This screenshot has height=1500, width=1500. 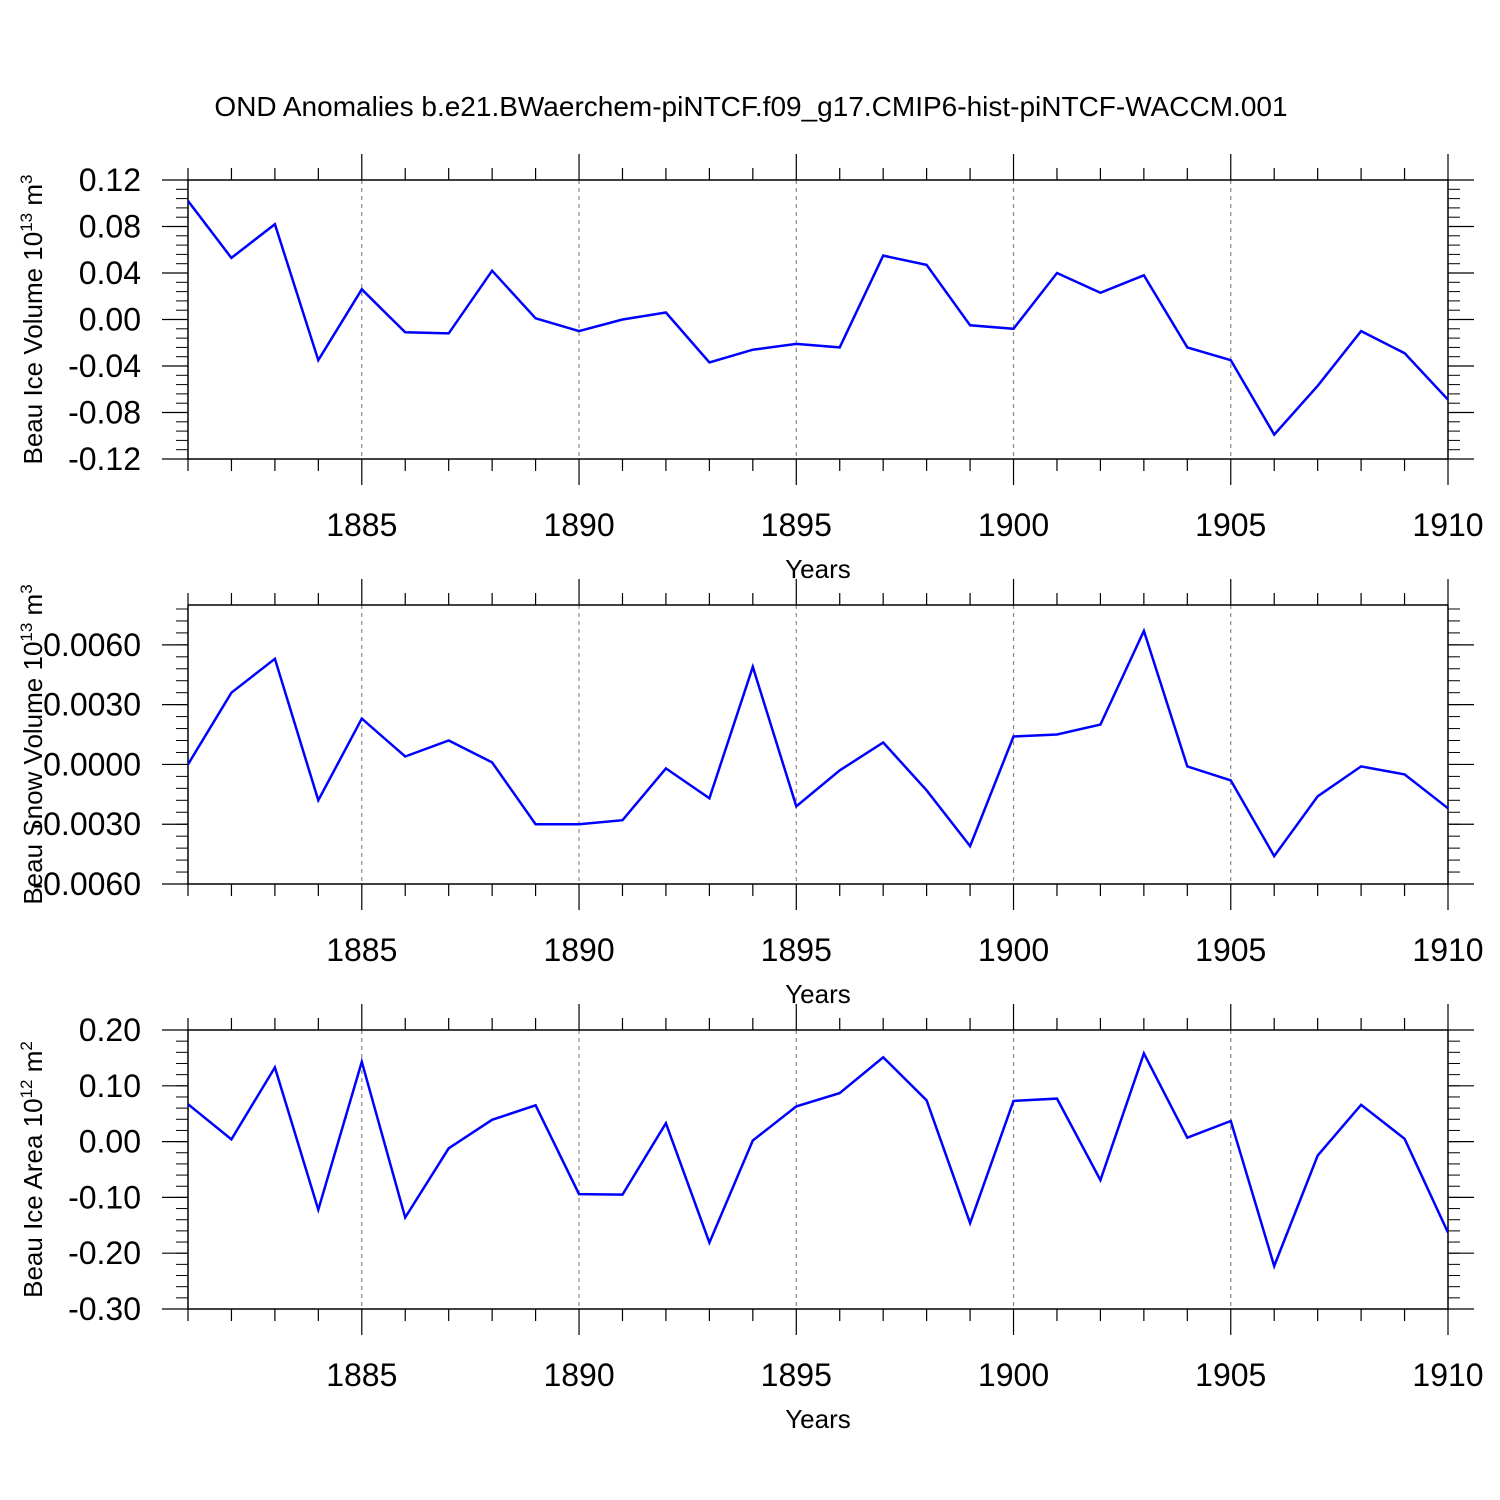 I want to click on y-axis-label-exp: 12, so click(x=26, y=1088).